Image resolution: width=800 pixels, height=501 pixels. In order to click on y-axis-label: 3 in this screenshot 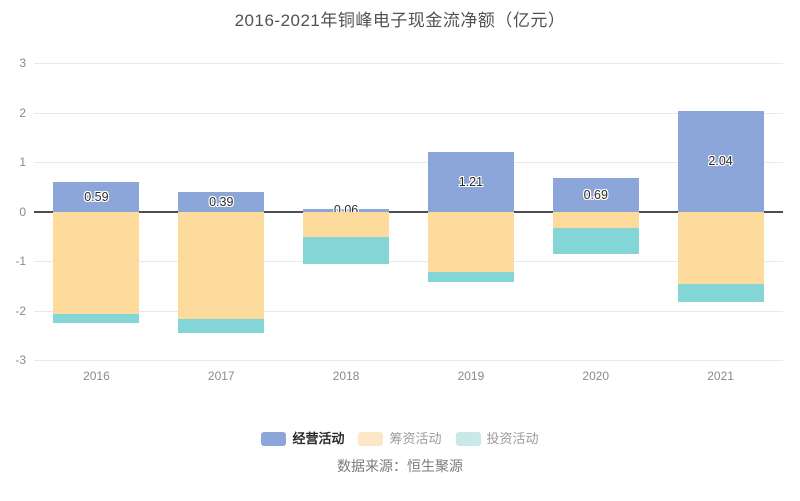, I will do `click(22, 63)`.